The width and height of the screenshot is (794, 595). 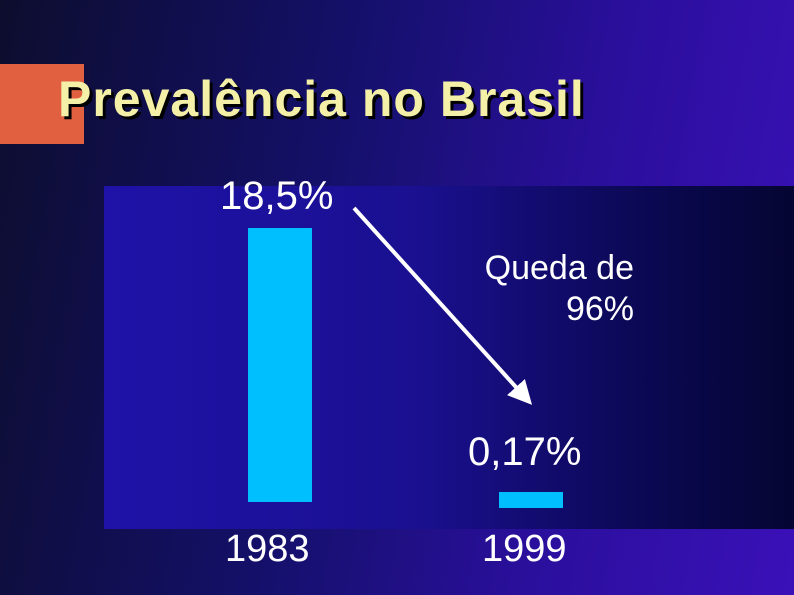 What do you see at coordinates (42, 104) in the screenshot?
I see `title-accent-block` at bounding box center [42, 104].